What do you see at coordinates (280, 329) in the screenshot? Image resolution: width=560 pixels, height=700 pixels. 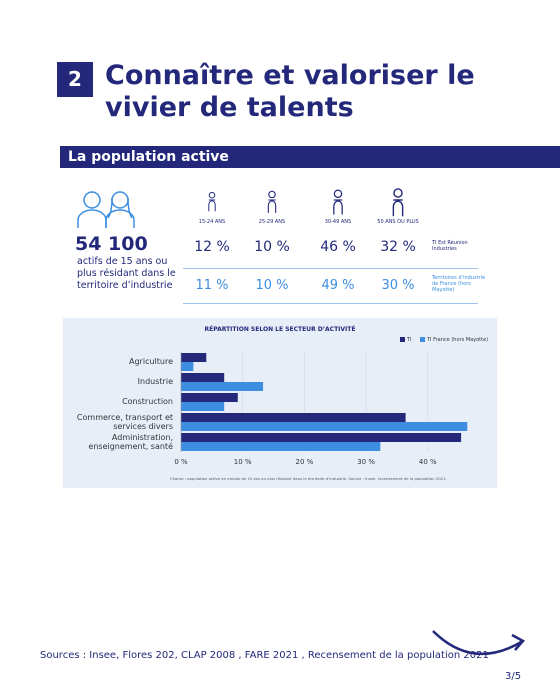 I see `chart-title: RÉPARTITION SELON LE SECTEUR D’ACTIVITÉ` at bounding box center [280, 329].